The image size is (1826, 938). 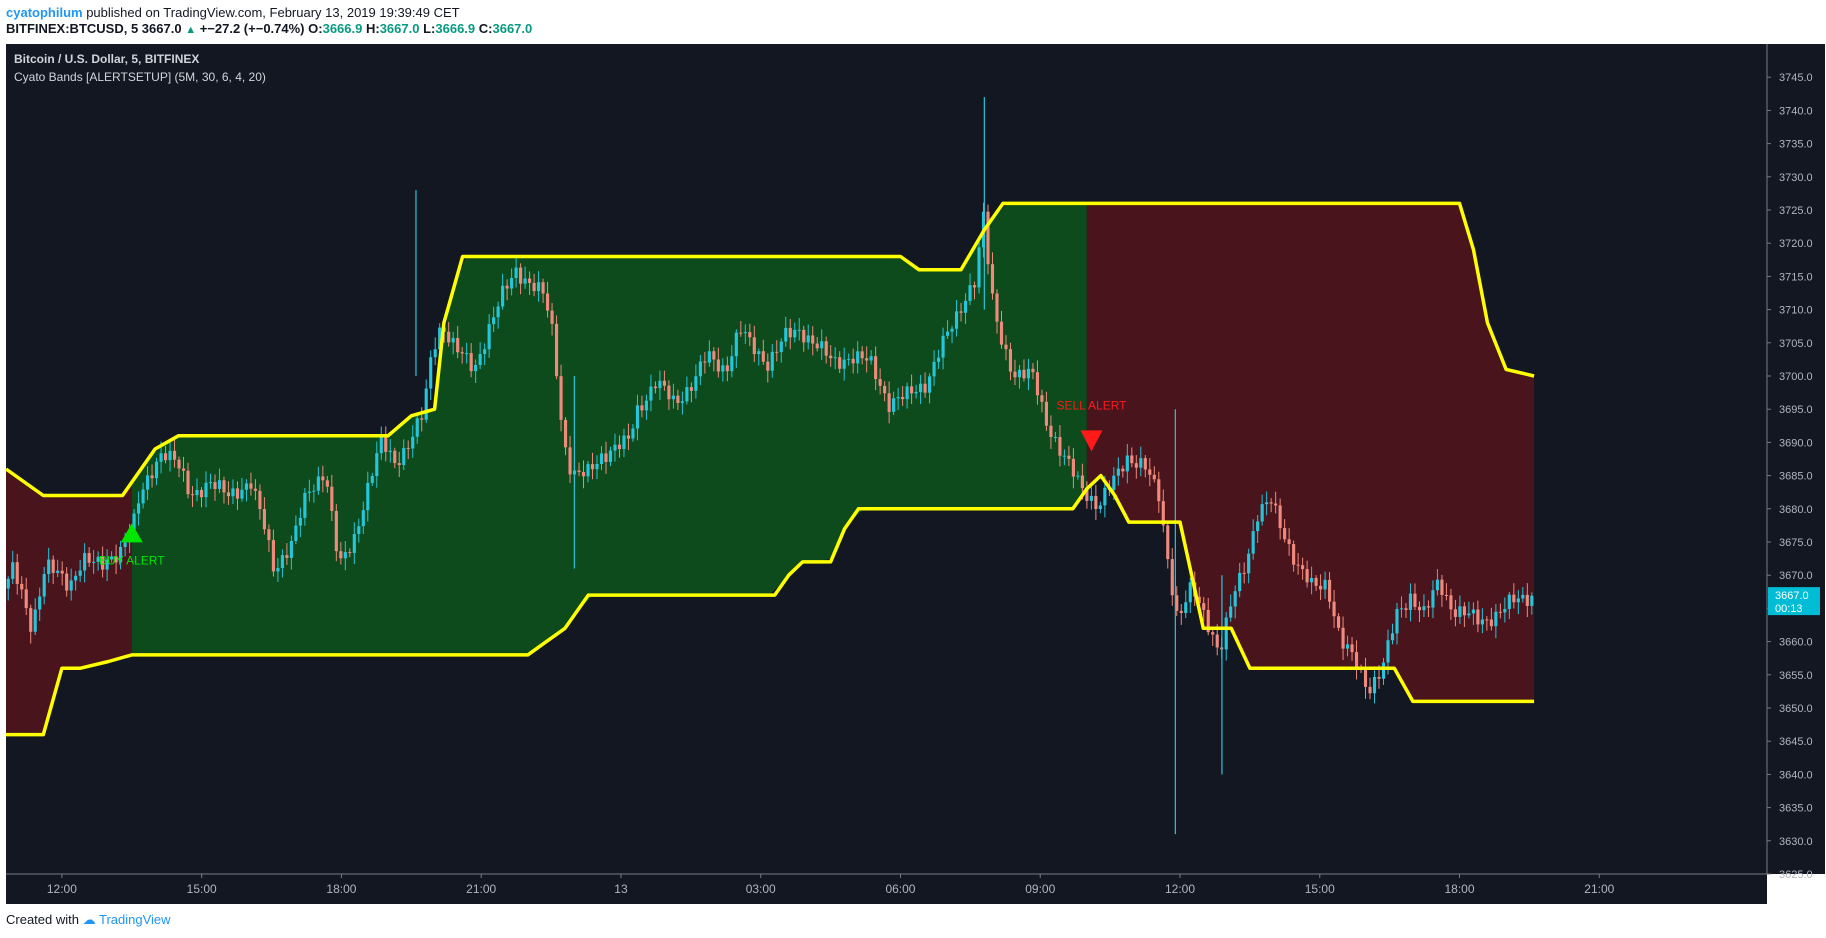 What do you see at coordinates (1796, 875) in the screenshot?
I see `price-tick-label: 3625.0` at bounding box center [1796, 875].